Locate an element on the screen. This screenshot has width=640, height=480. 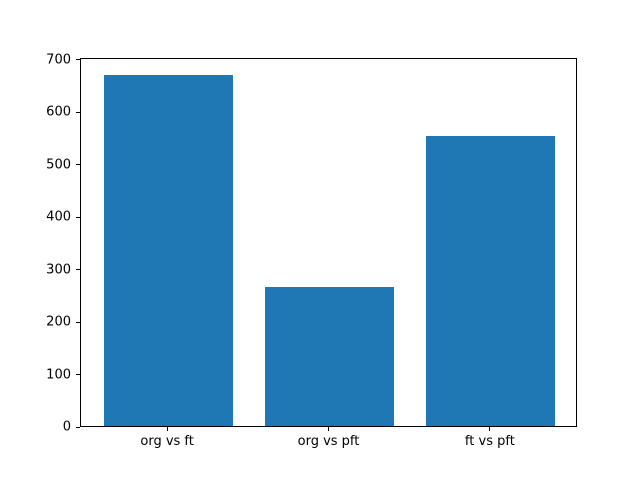
y-tick-label: 500 is located at coordinates (58, 165).